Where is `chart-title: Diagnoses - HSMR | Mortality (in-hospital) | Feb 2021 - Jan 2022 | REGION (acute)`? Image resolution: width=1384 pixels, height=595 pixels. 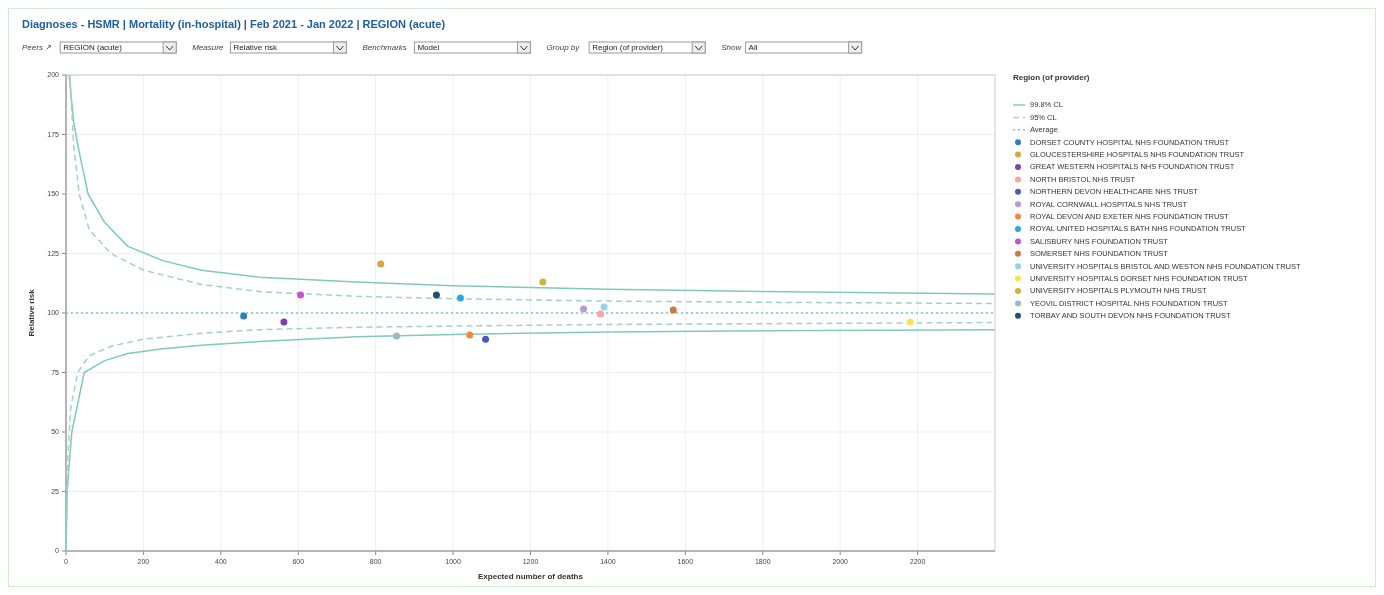
chart-title: Diagnoses - HSMR | Mortality (in-hospital) | Feb 2021 - Jan 2022 | REGION (acute) is located at coordinates (234, 24).